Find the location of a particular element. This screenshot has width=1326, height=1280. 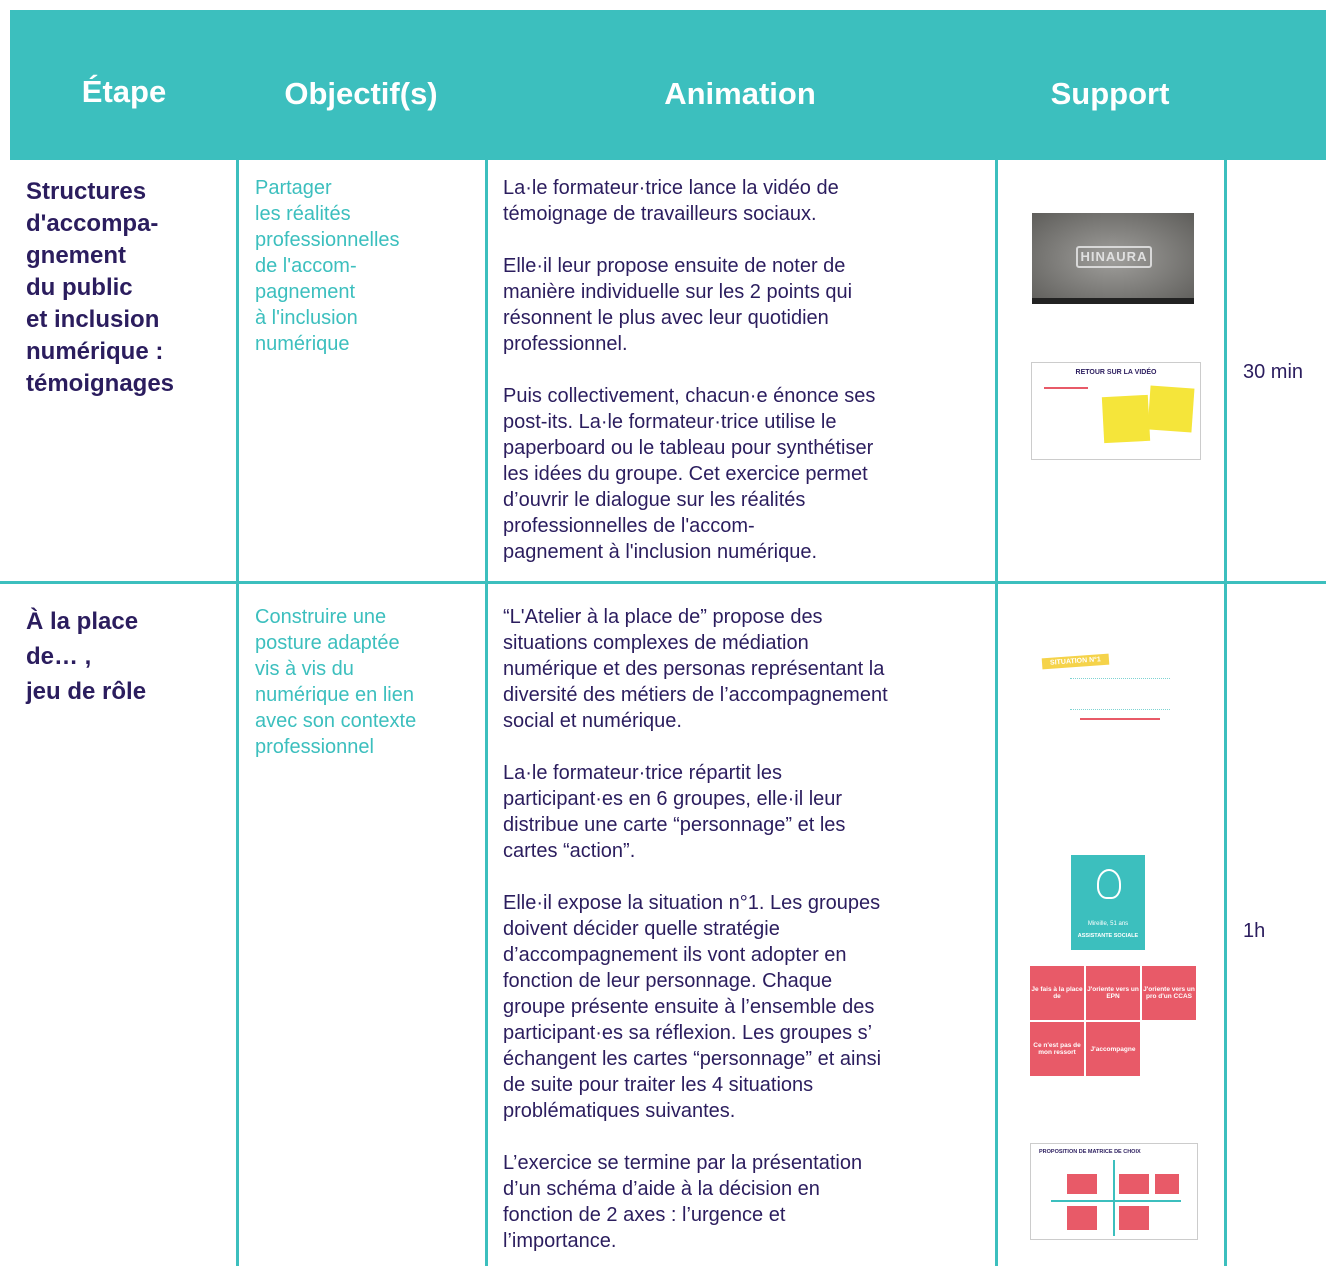

column-header: Étape is located at coordinates (124, 91).